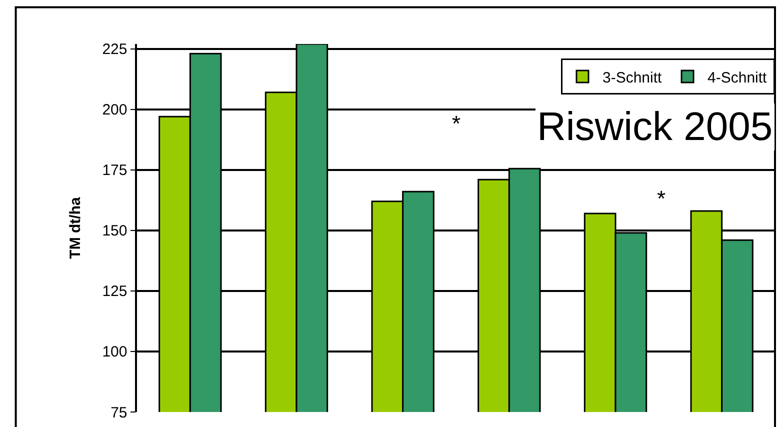  What do you see at coordinates (115, 291) in the screenshot?
I see `y-tick-label: 125` at bounding box center [115, 291].